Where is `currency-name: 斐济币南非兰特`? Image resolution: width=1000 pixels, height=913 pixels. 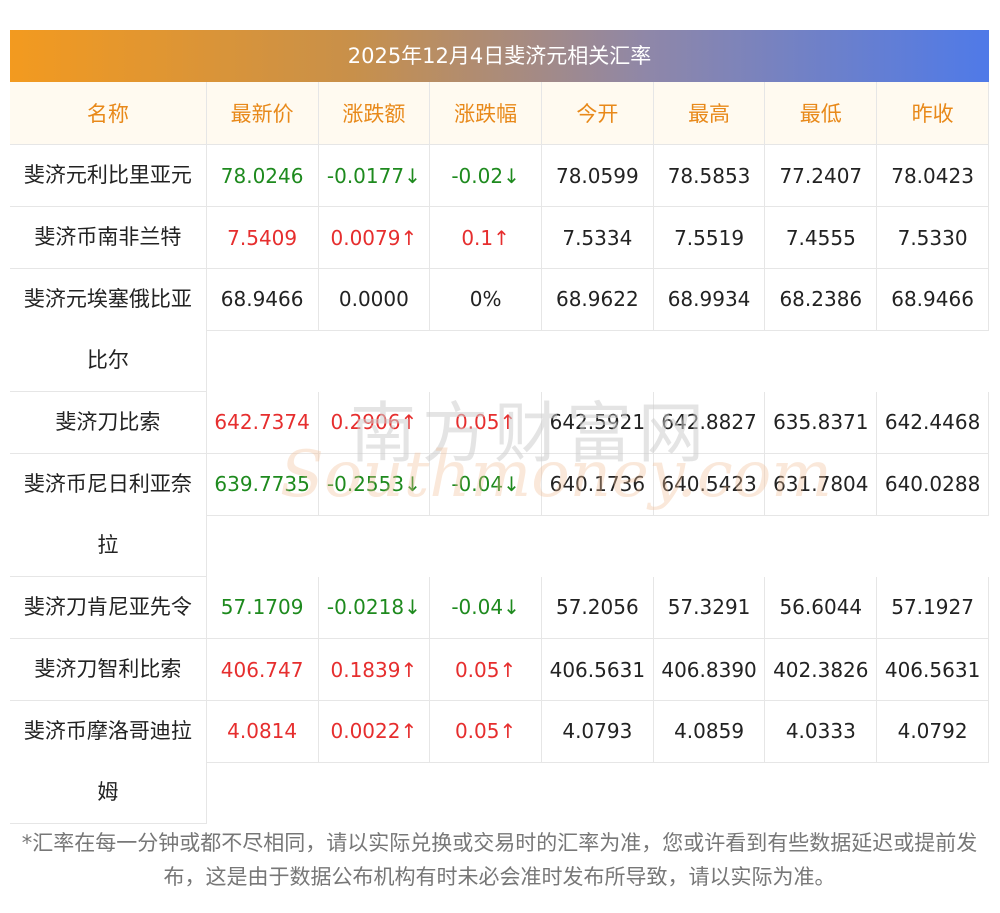 currency-name: 斐济币南非兰特 is located at coordinates (108, 237).